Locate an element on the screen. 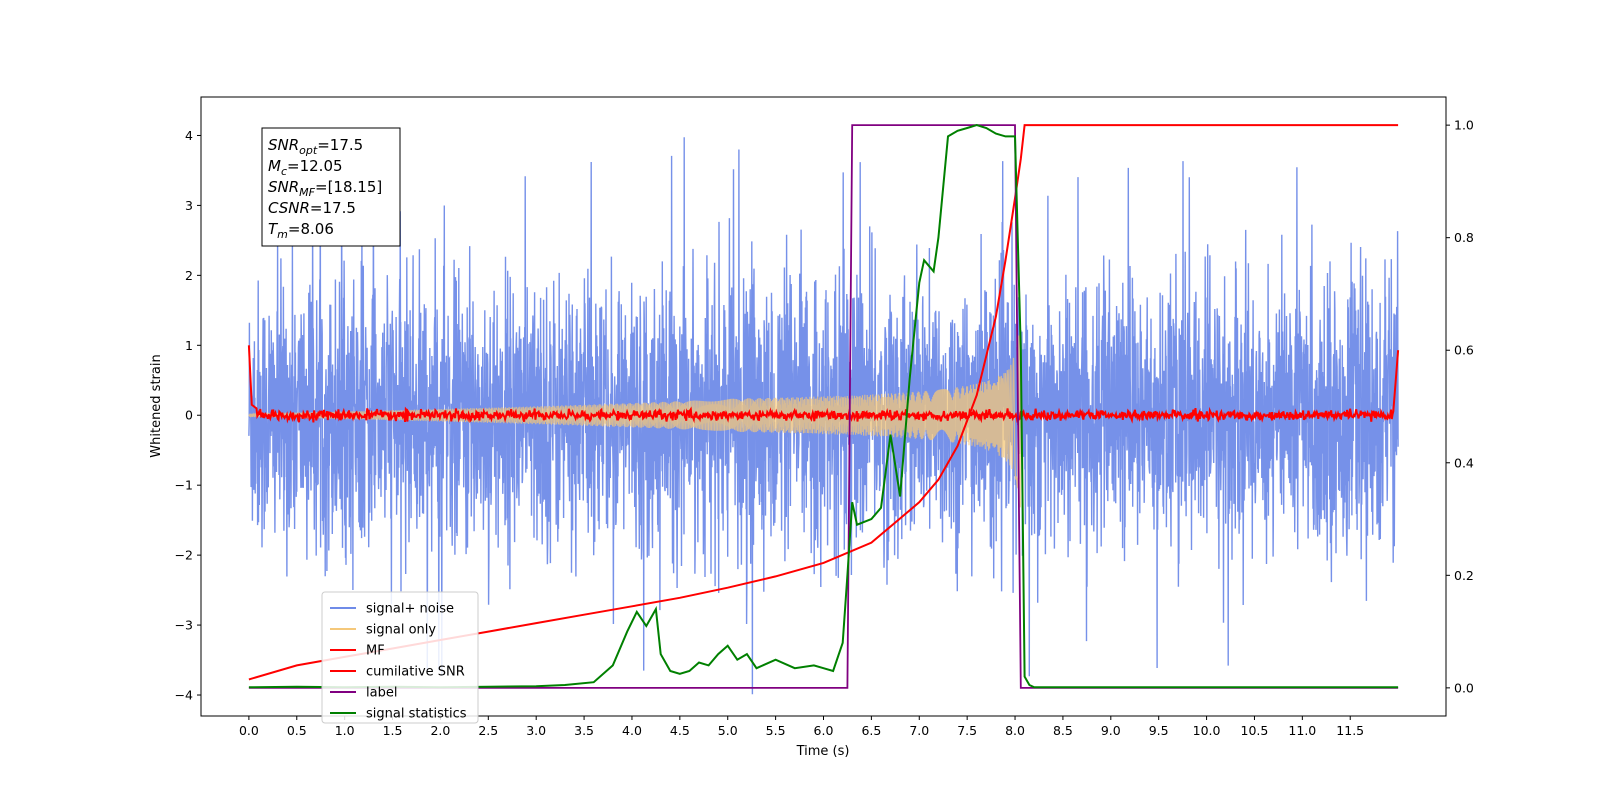 The height and width of the screenshot is (800, 1600). x-tick-label: 5.0 is located at coordinates (728, 730).